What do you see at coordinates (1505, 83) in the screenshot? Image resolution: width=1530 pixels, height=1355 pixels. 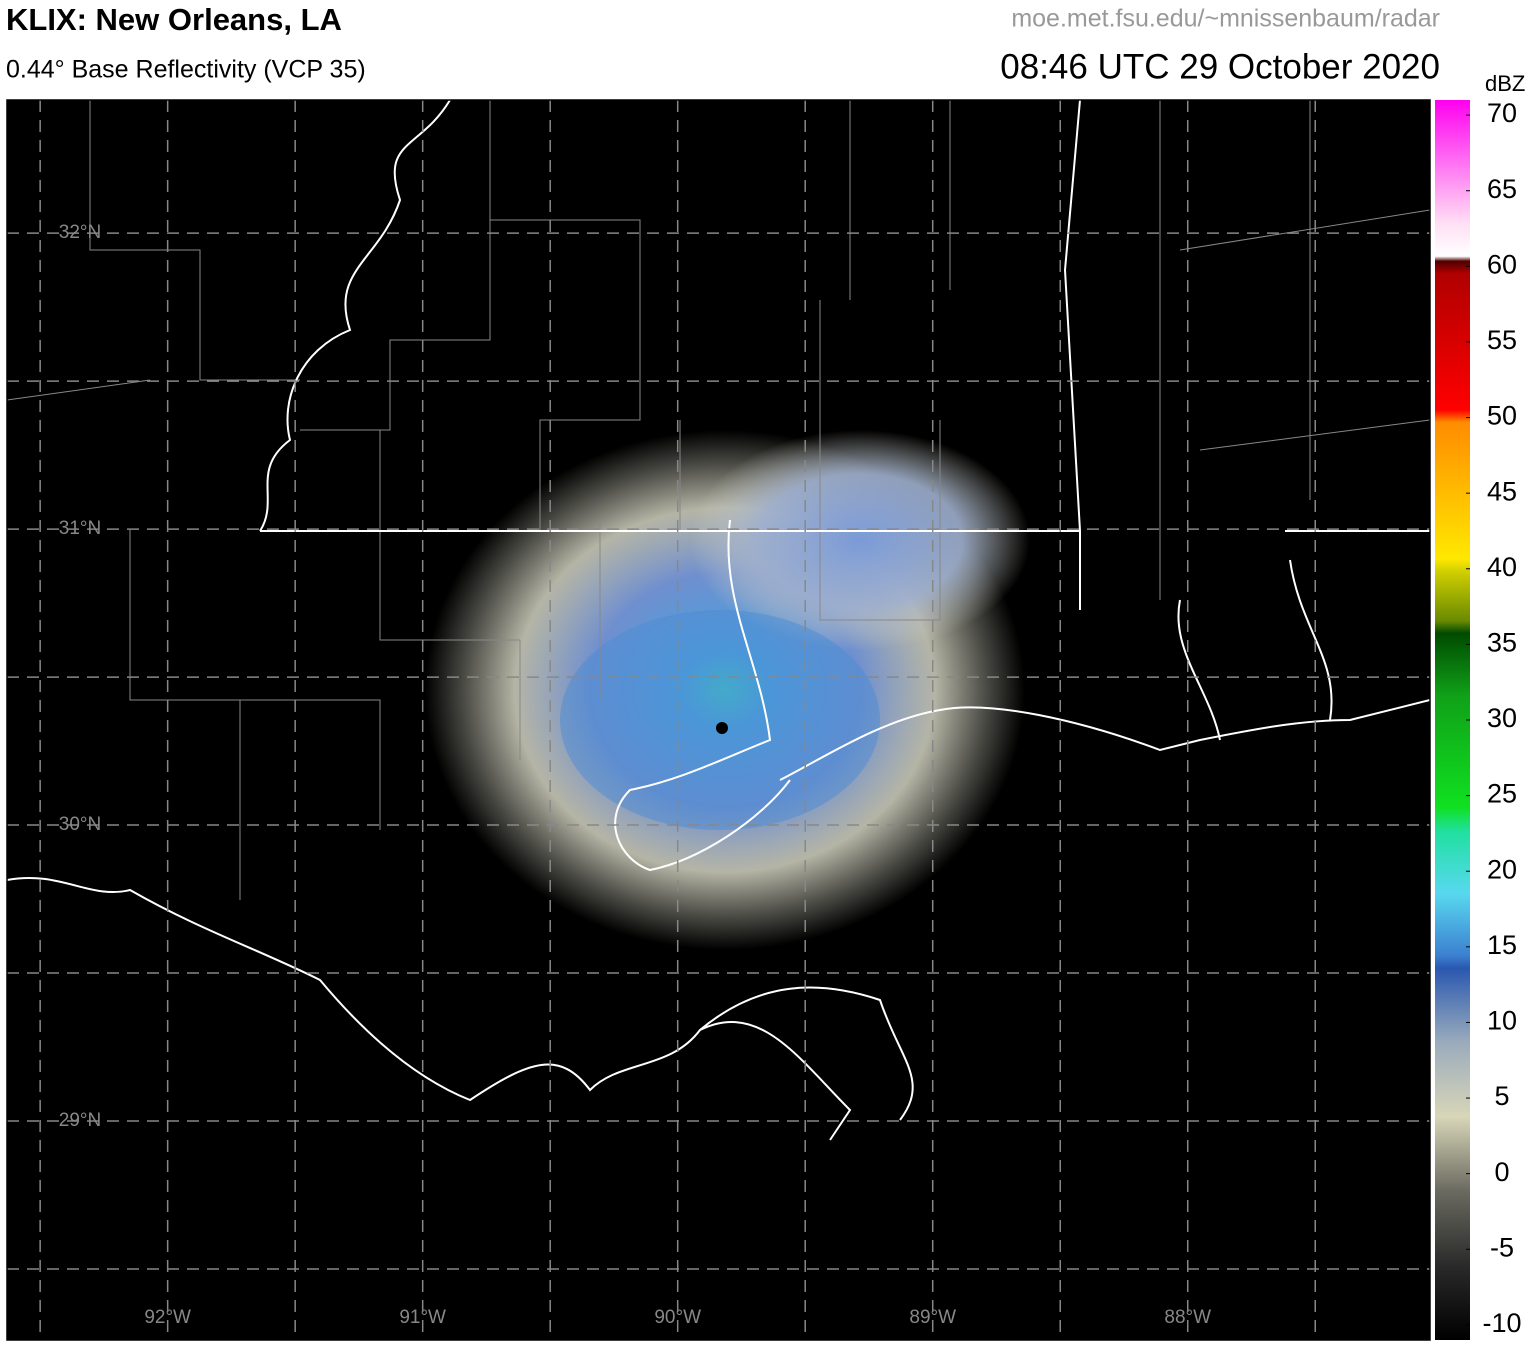 I see `colorbar-unit: dBZ` at bounding box center [1505, 83].